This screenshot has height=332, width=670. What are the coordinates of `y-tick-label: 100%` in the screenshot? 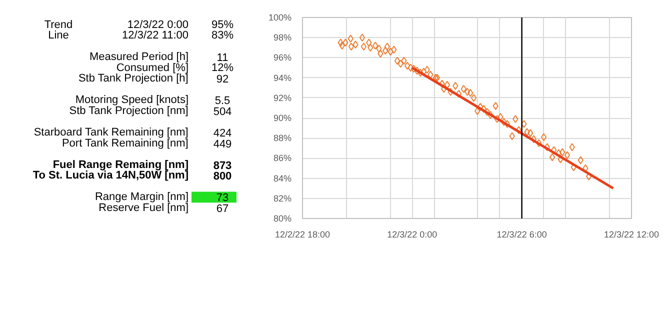 It's located at (280, 17).